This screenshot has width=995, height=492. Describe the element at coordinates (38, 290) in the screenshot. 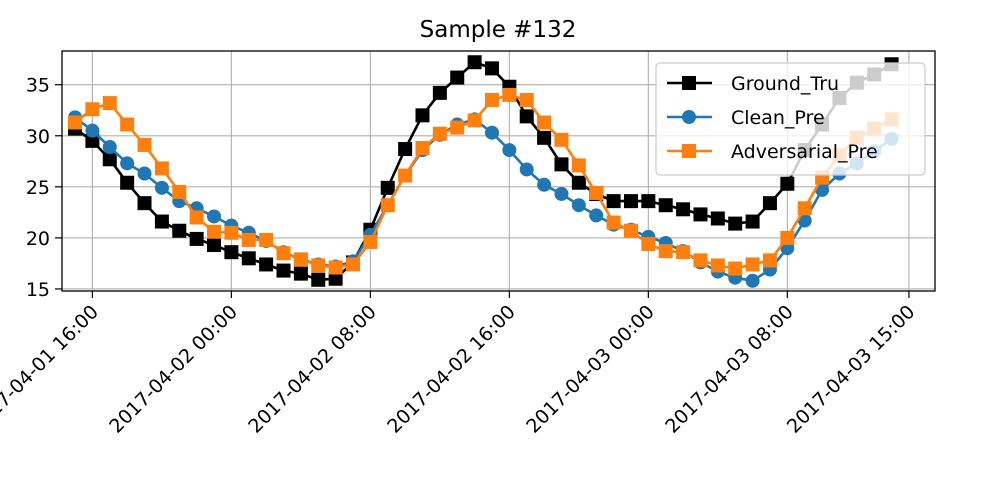

I see `y-tick-label: 15` at that location.